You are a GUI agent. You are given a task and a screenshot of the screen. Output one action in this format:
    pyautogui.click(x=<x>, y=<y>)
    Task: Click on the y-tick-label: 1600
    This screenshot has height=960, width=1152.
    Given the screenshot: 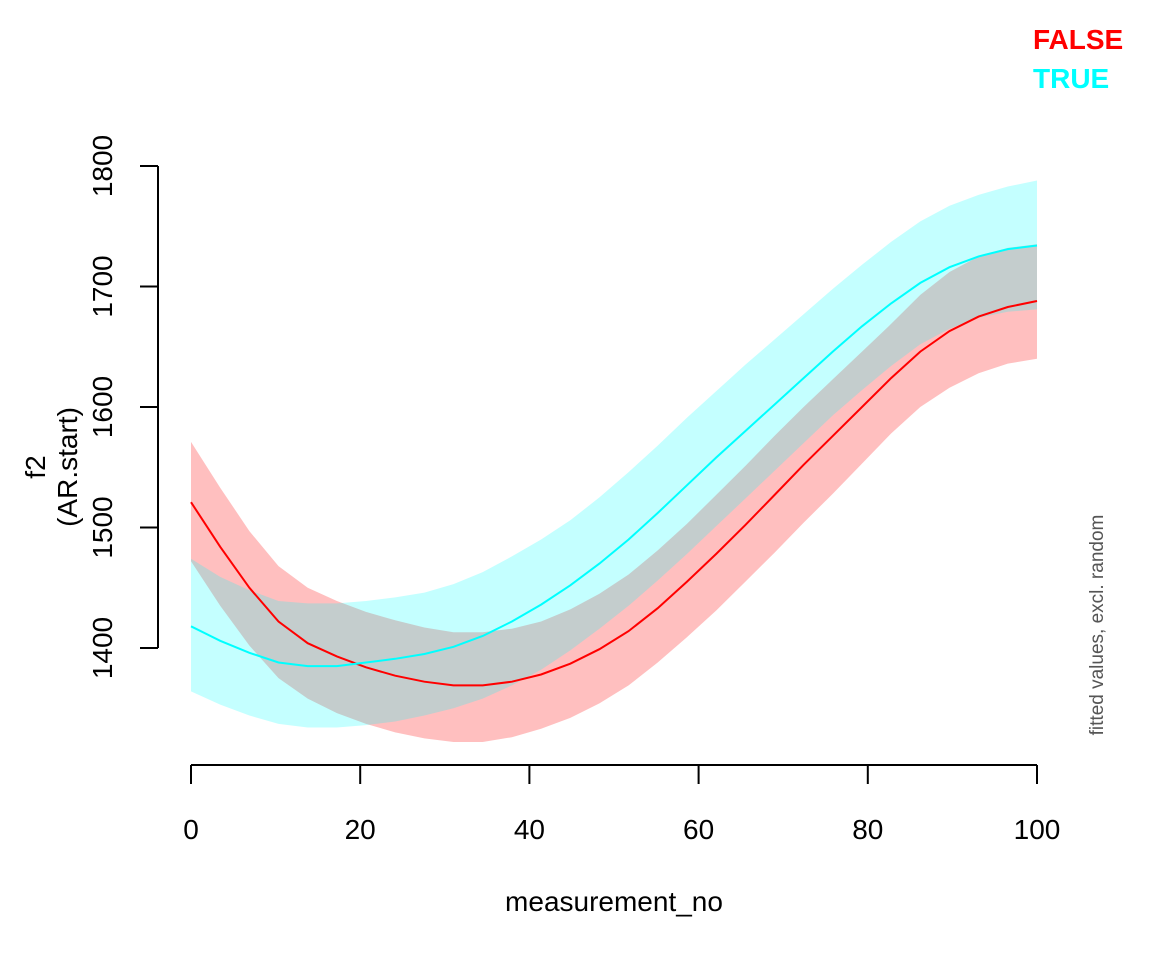 What is the action you would take?
    pyautogui.click(x=102, y=407)
    